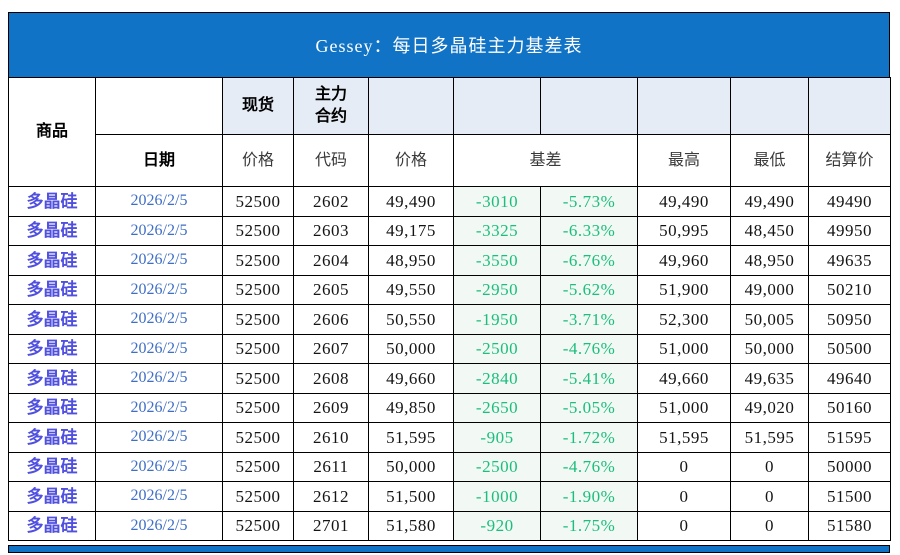 This screenshot has height=555, width=900. Describe the element at coordinates (331, 319) in the screenshot. I see `contract-code-cell: 2606` at that location.